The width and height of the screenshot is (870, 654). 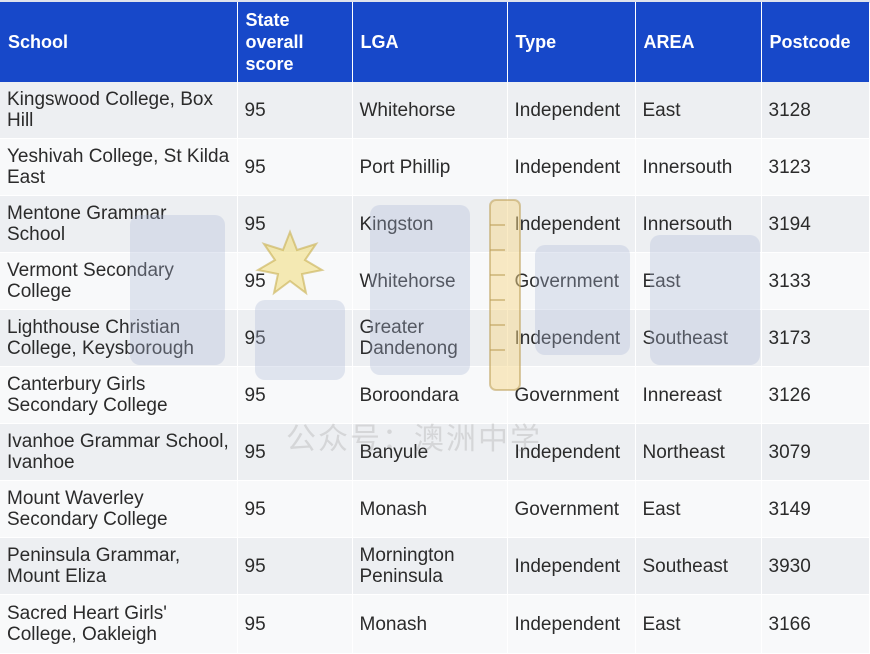 I want to click on school-cell: Peninsula Grammar, Mount Eliza, so click(x=119, y=566).